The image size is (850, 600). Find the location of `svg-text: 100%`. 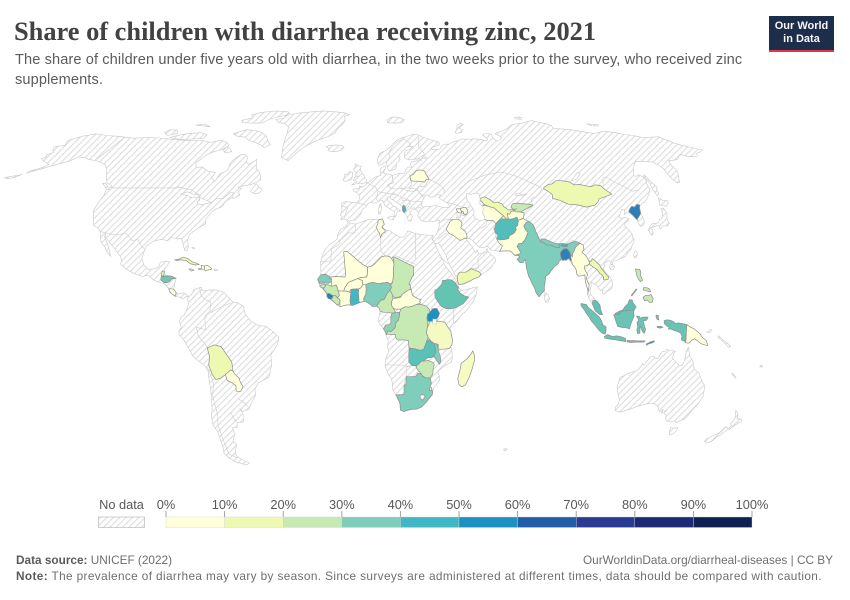

svg-text: 100% is located at coordinates (752, 504).